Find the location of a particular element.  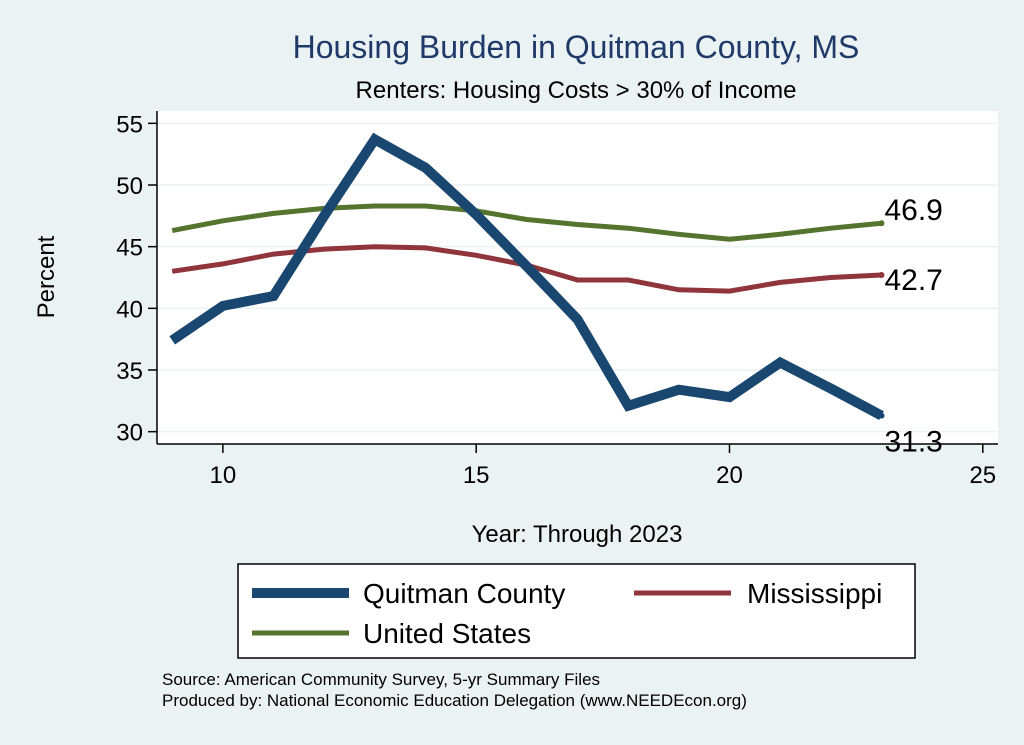

y-tick-label-50: 50 is located at coordinates (129, 186).